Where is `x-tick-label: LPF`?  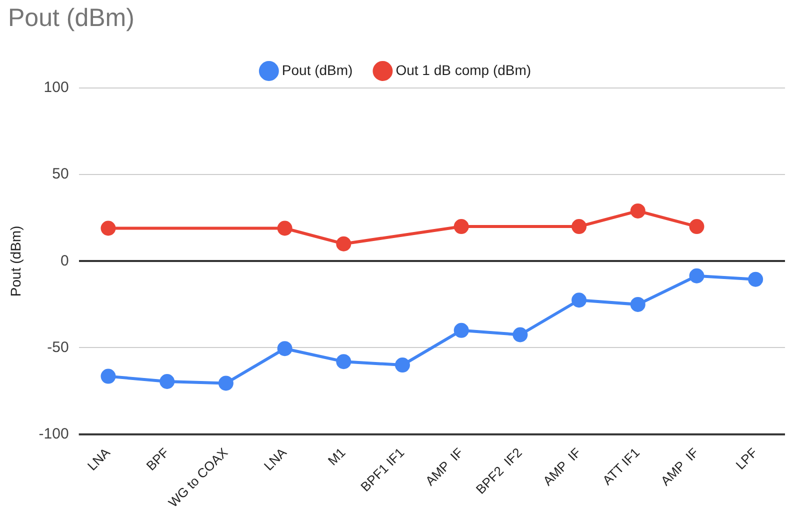
x-tick-label: LPF is located at coordinates (746, 458).